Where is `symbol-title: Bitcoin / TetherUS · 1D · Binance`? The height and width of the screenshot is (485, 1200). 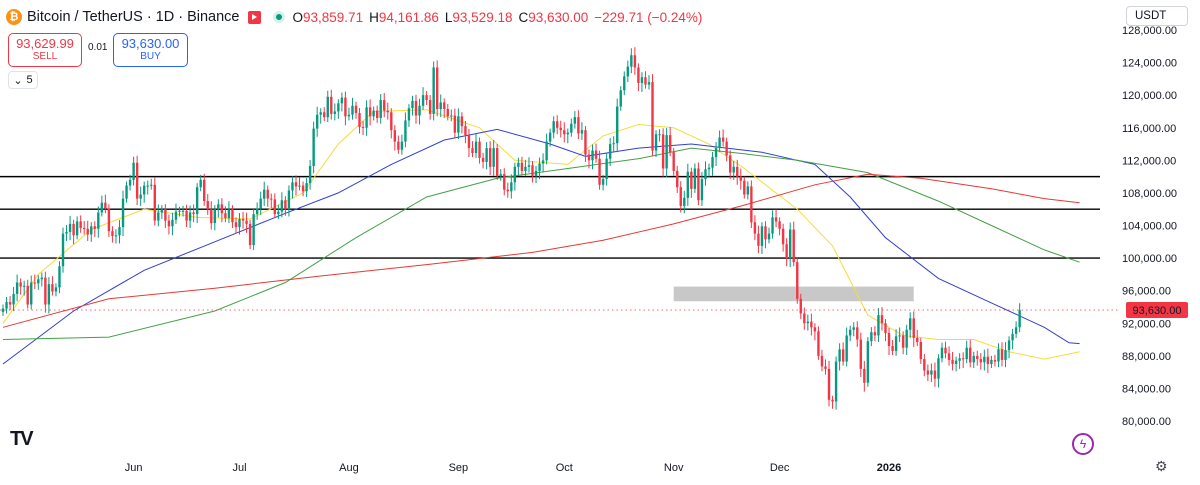 symbol-title: Bitcoin / TetherUS · 1D · Binance is located at coordinates (133, 17).